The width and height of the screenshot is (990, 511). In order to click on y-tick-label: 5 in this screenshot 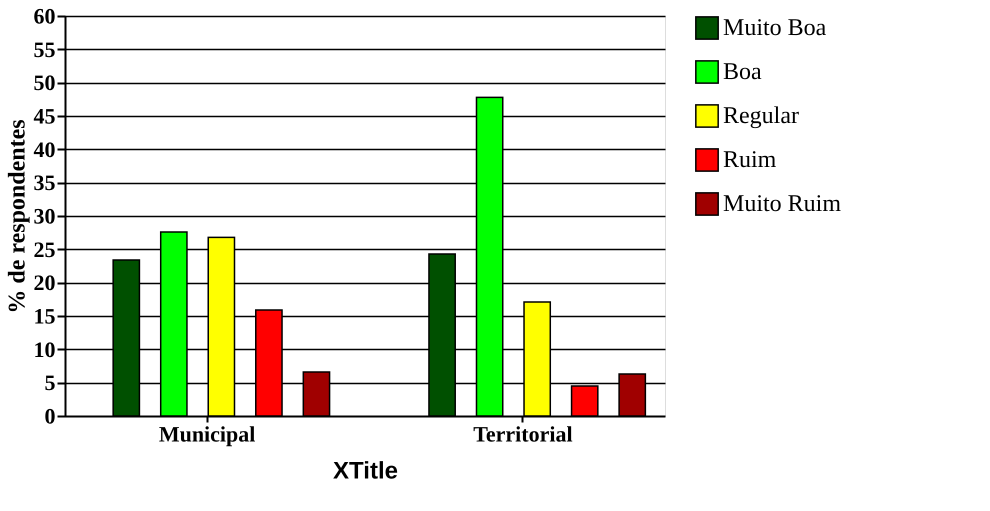, I will do `click(50, 383)`.